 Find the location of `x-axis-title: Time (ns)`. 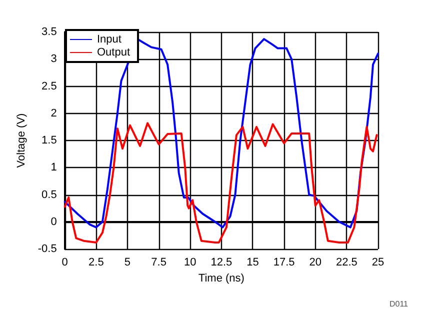

x-axis-title: Time (ns) is located at coordinates (221, 278).